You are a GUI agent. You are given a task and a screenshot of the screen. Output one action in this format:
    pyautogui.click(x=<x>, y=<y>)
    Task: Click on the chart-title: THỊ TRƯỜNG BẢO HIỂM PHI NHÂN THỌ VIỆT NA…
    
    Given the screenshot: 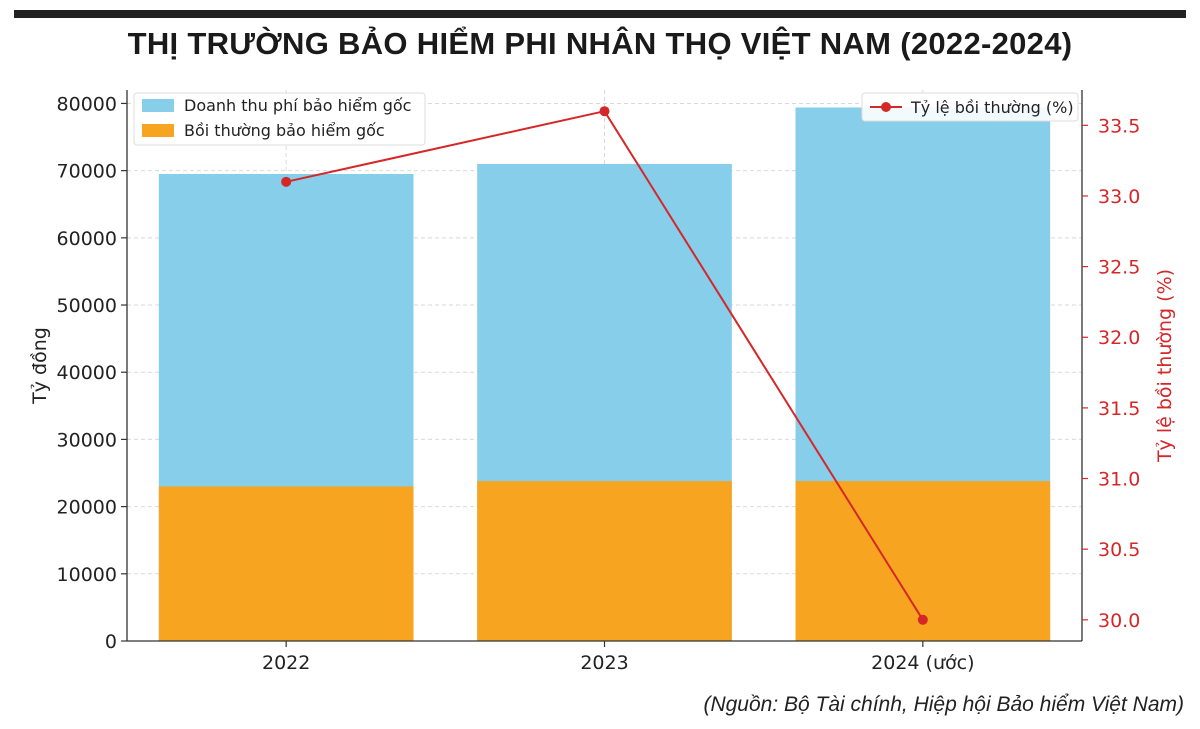 What is the action you would take?
    pyautogui.click(x=600, y=43)
    